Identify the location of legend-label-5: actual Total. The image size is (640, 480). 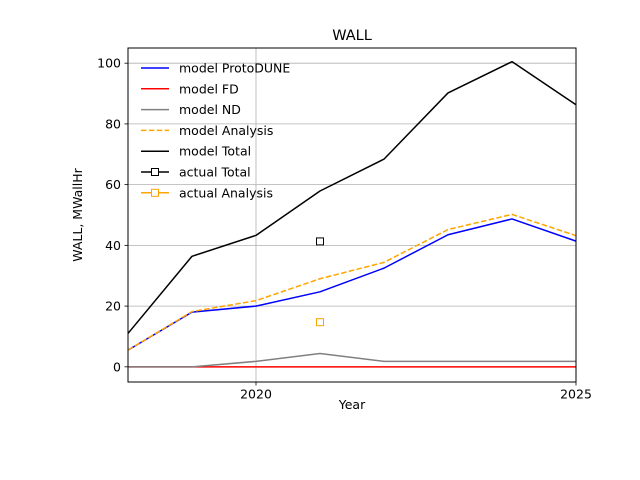
(215, 172).